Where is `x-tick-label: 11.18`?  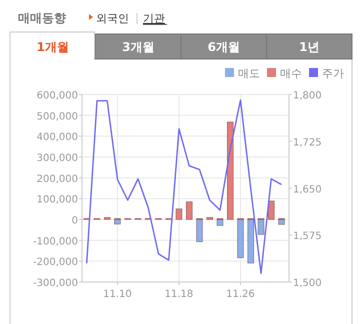
x-tick-label: 11.18 is located at coordinates (179, 294).